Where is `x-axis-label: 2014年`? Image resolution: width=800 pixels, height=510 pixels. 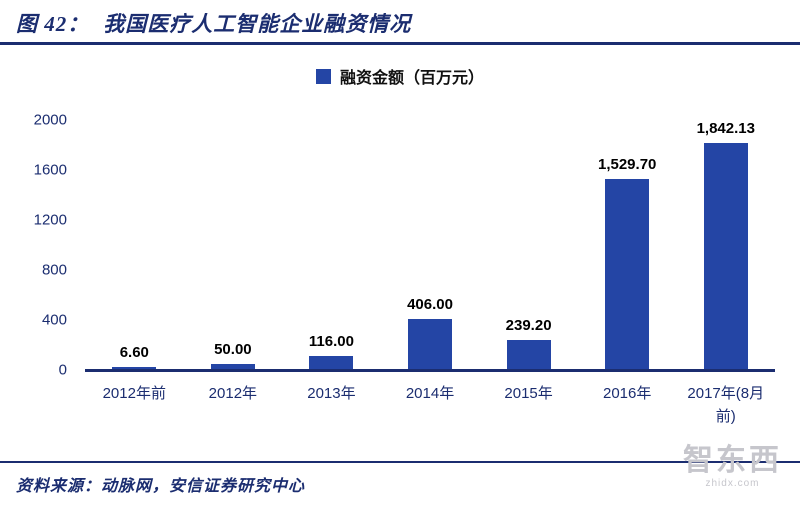
x-axis-label: 2014年 is located at coordinates (430, 393).